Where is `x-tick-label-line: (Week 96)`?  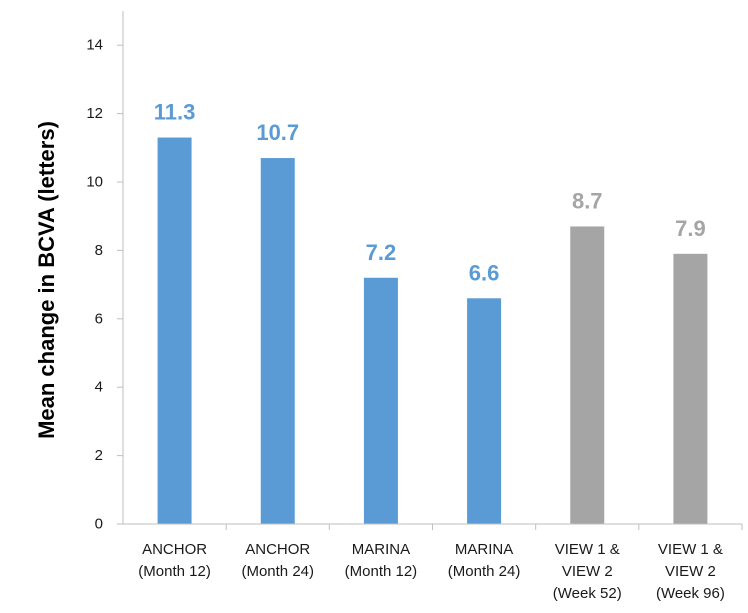
x-tick-label-line: (Week 96) is located at coordinates (690, 593).